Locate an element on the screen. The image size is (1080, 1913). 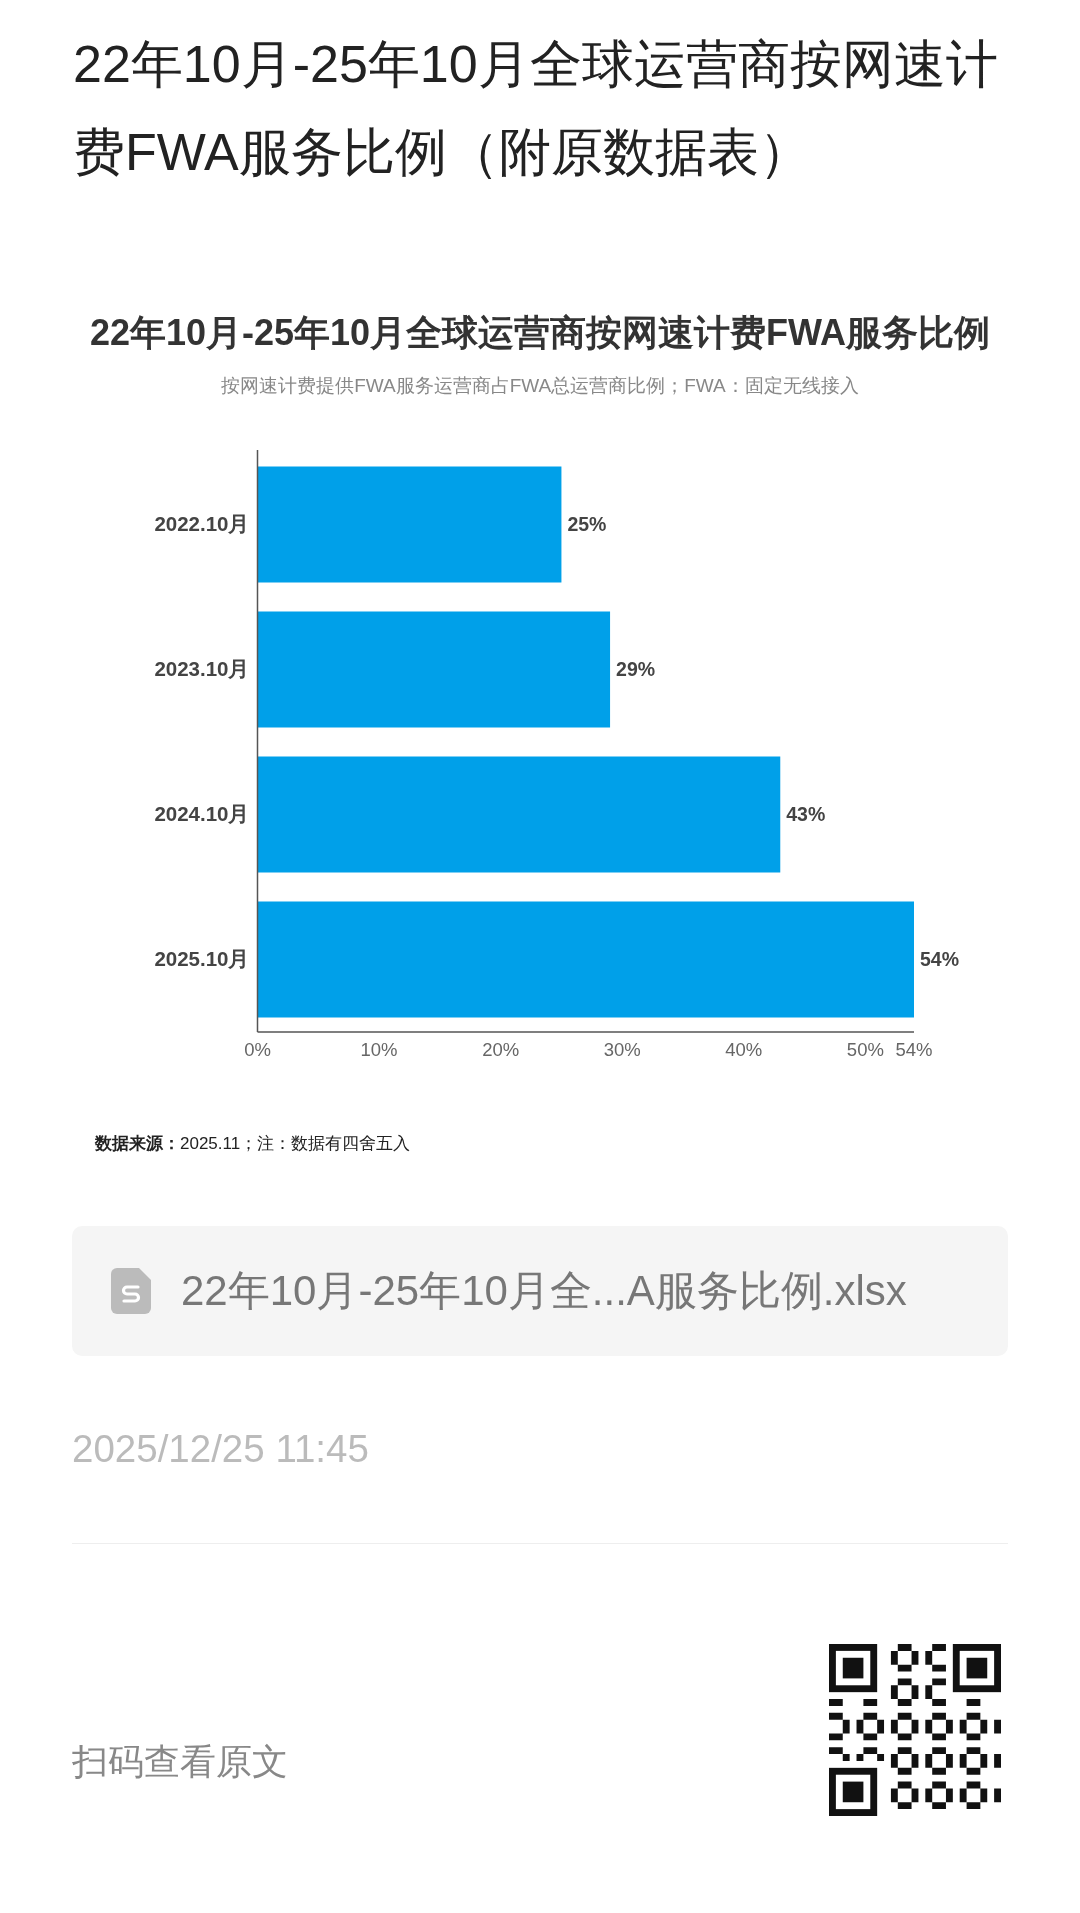
data-label: 25% is located at coordinates (587, 523).